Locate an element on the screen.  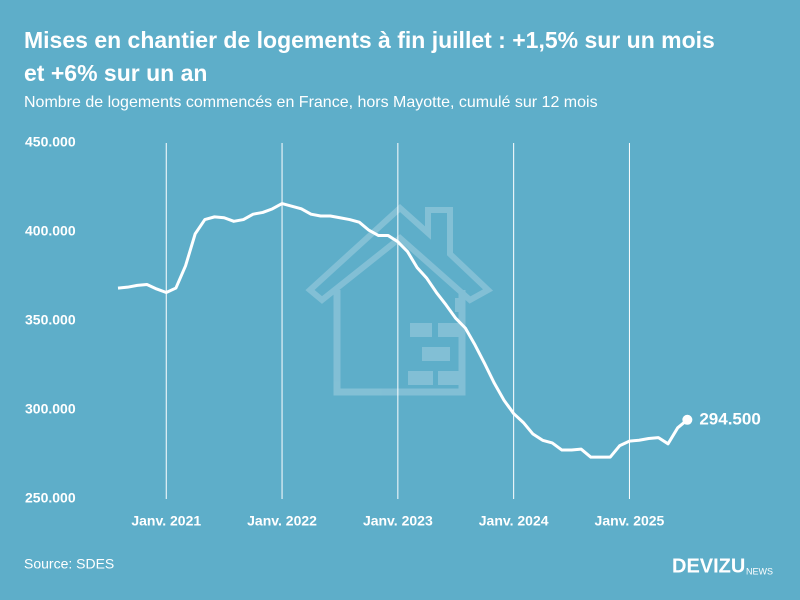
y-tick-label: 250.000 is located at coordinates (50, 498).